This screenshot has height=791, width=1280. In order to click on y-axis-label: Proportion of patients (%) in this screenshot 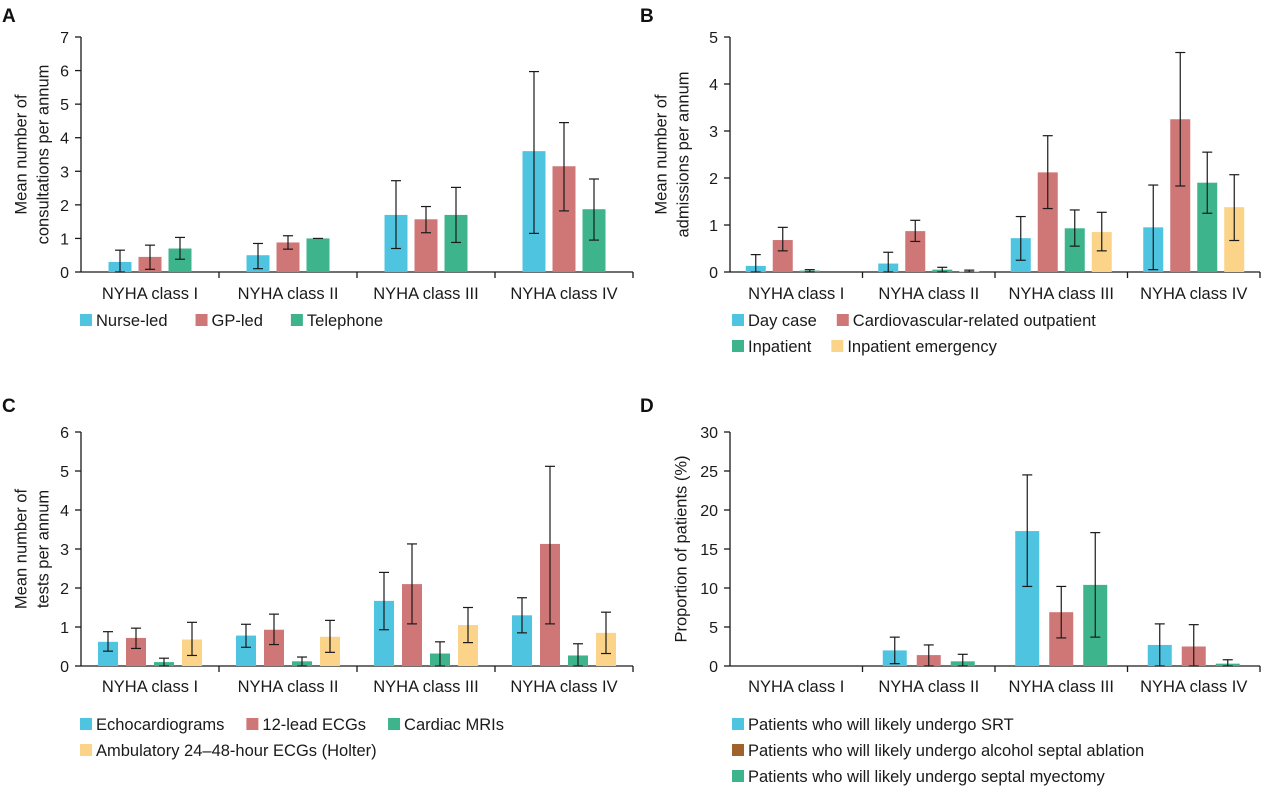, I will do `click(681, 548)`.